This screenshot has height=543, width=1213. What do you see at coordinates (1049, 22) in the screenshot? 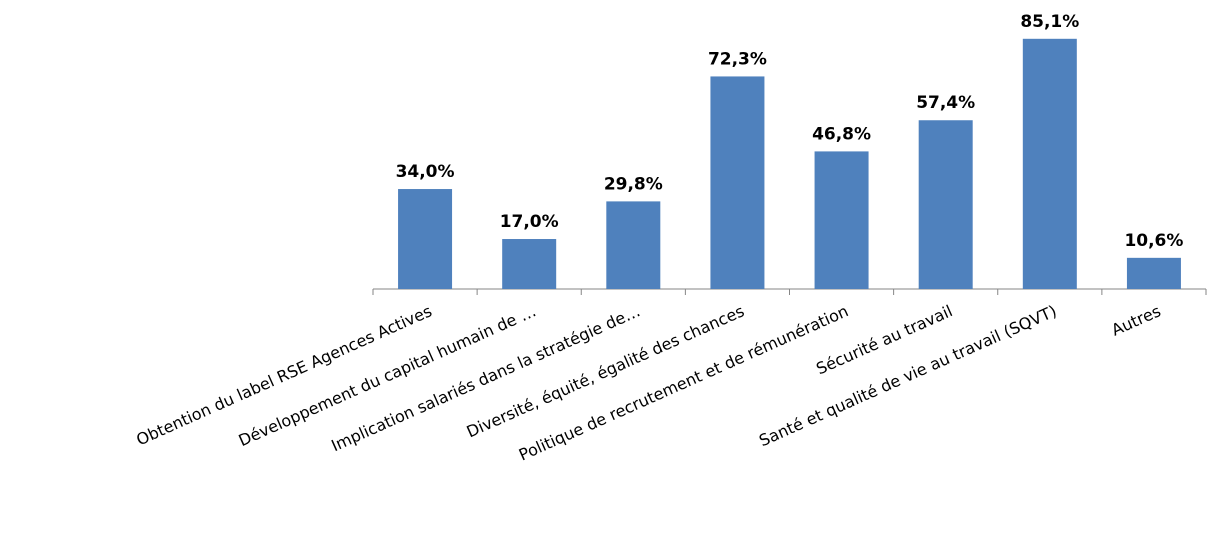
I see `data-label: 85,1%` at bounding box center [1049, 22].